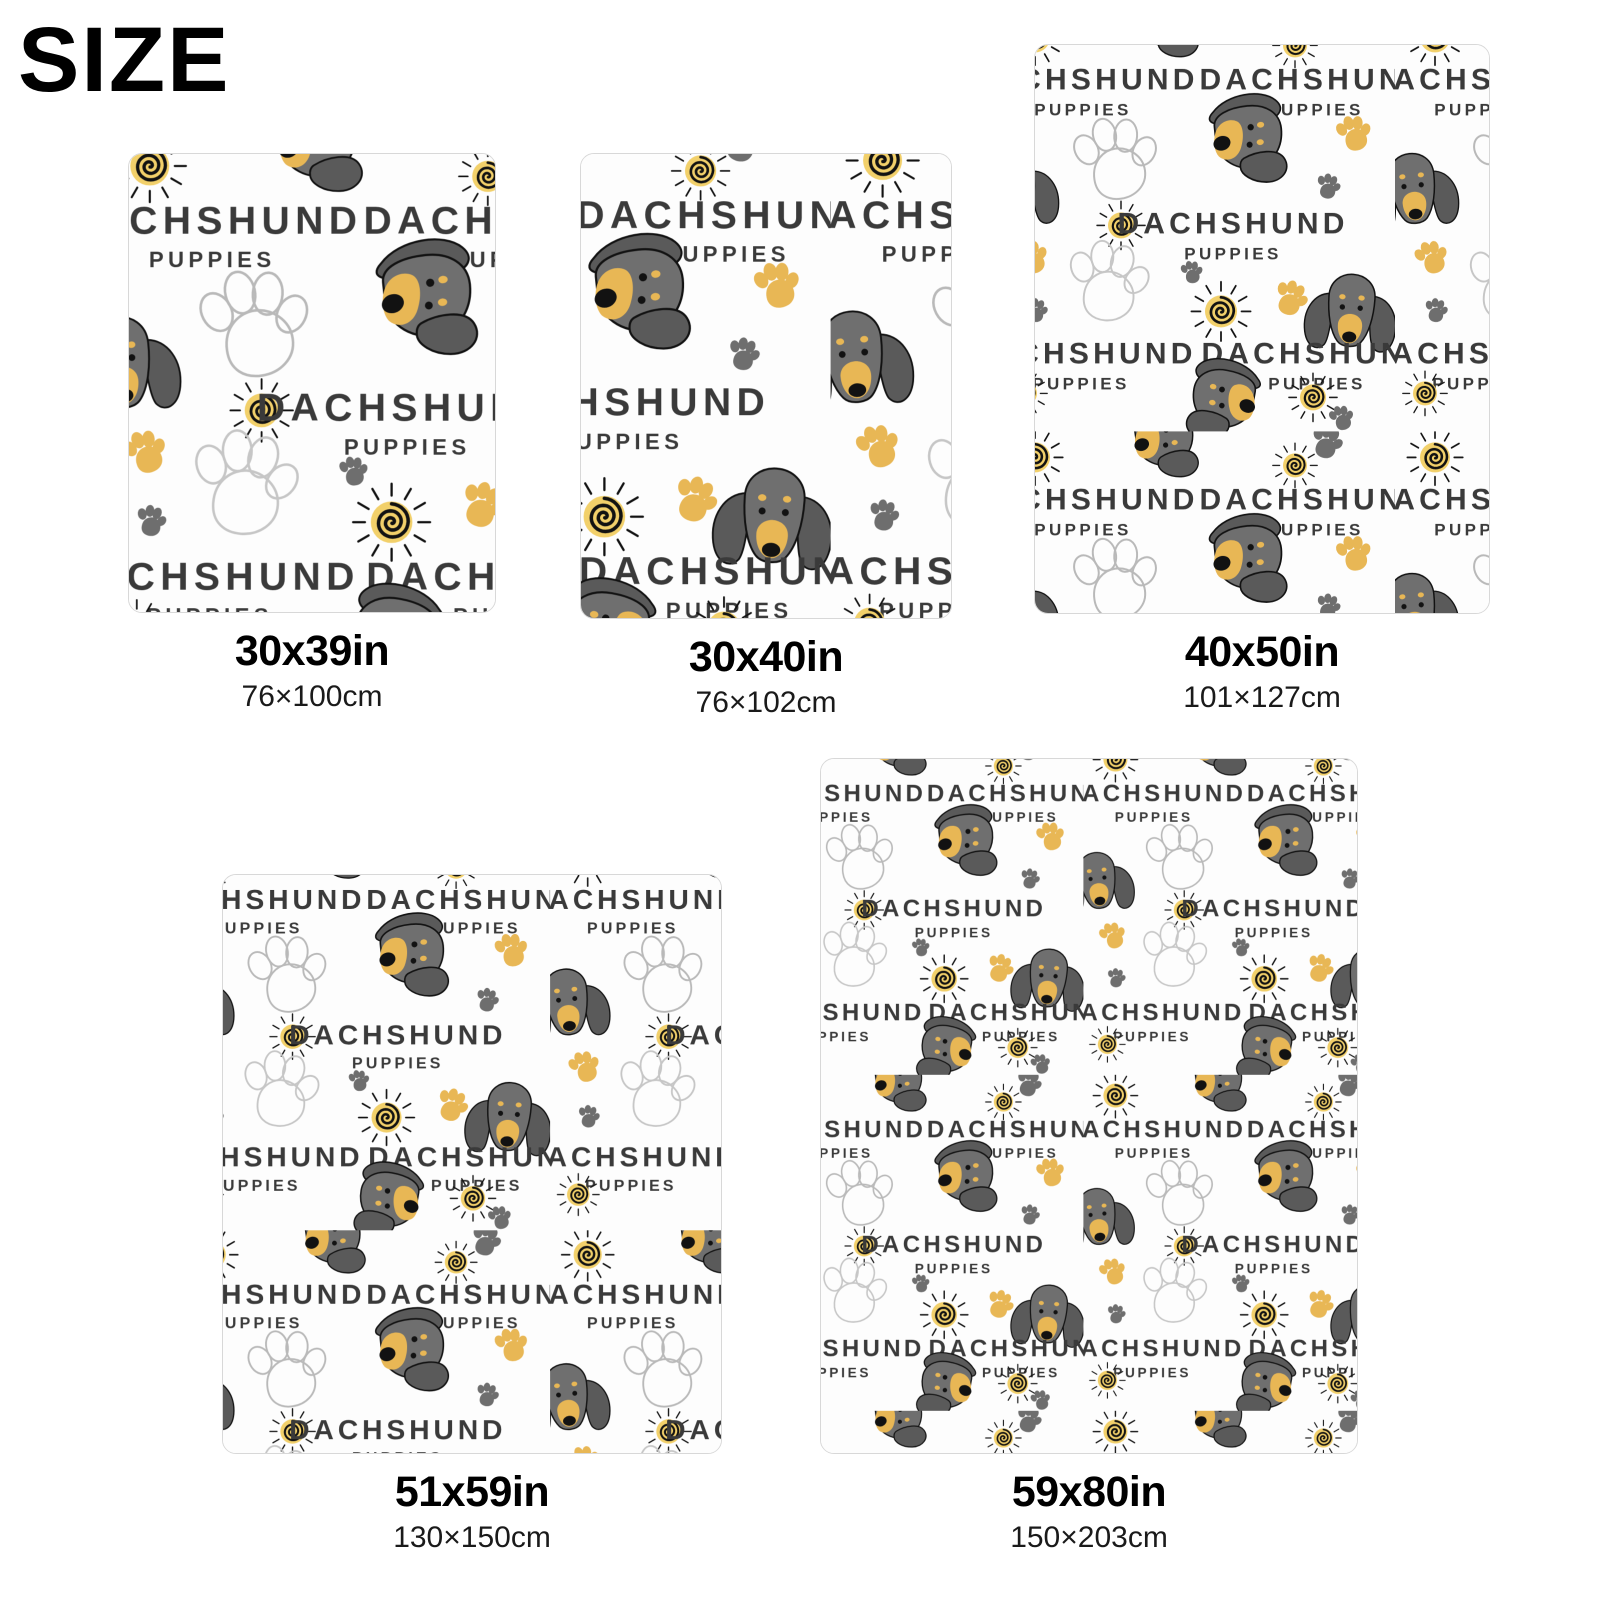 Image resolution: width=1600 pixels, height=1600 pixels. Describe the element at coordinates (766, 703) in the screenshot. I see `size-label-cm: 76×102cm` at that location.